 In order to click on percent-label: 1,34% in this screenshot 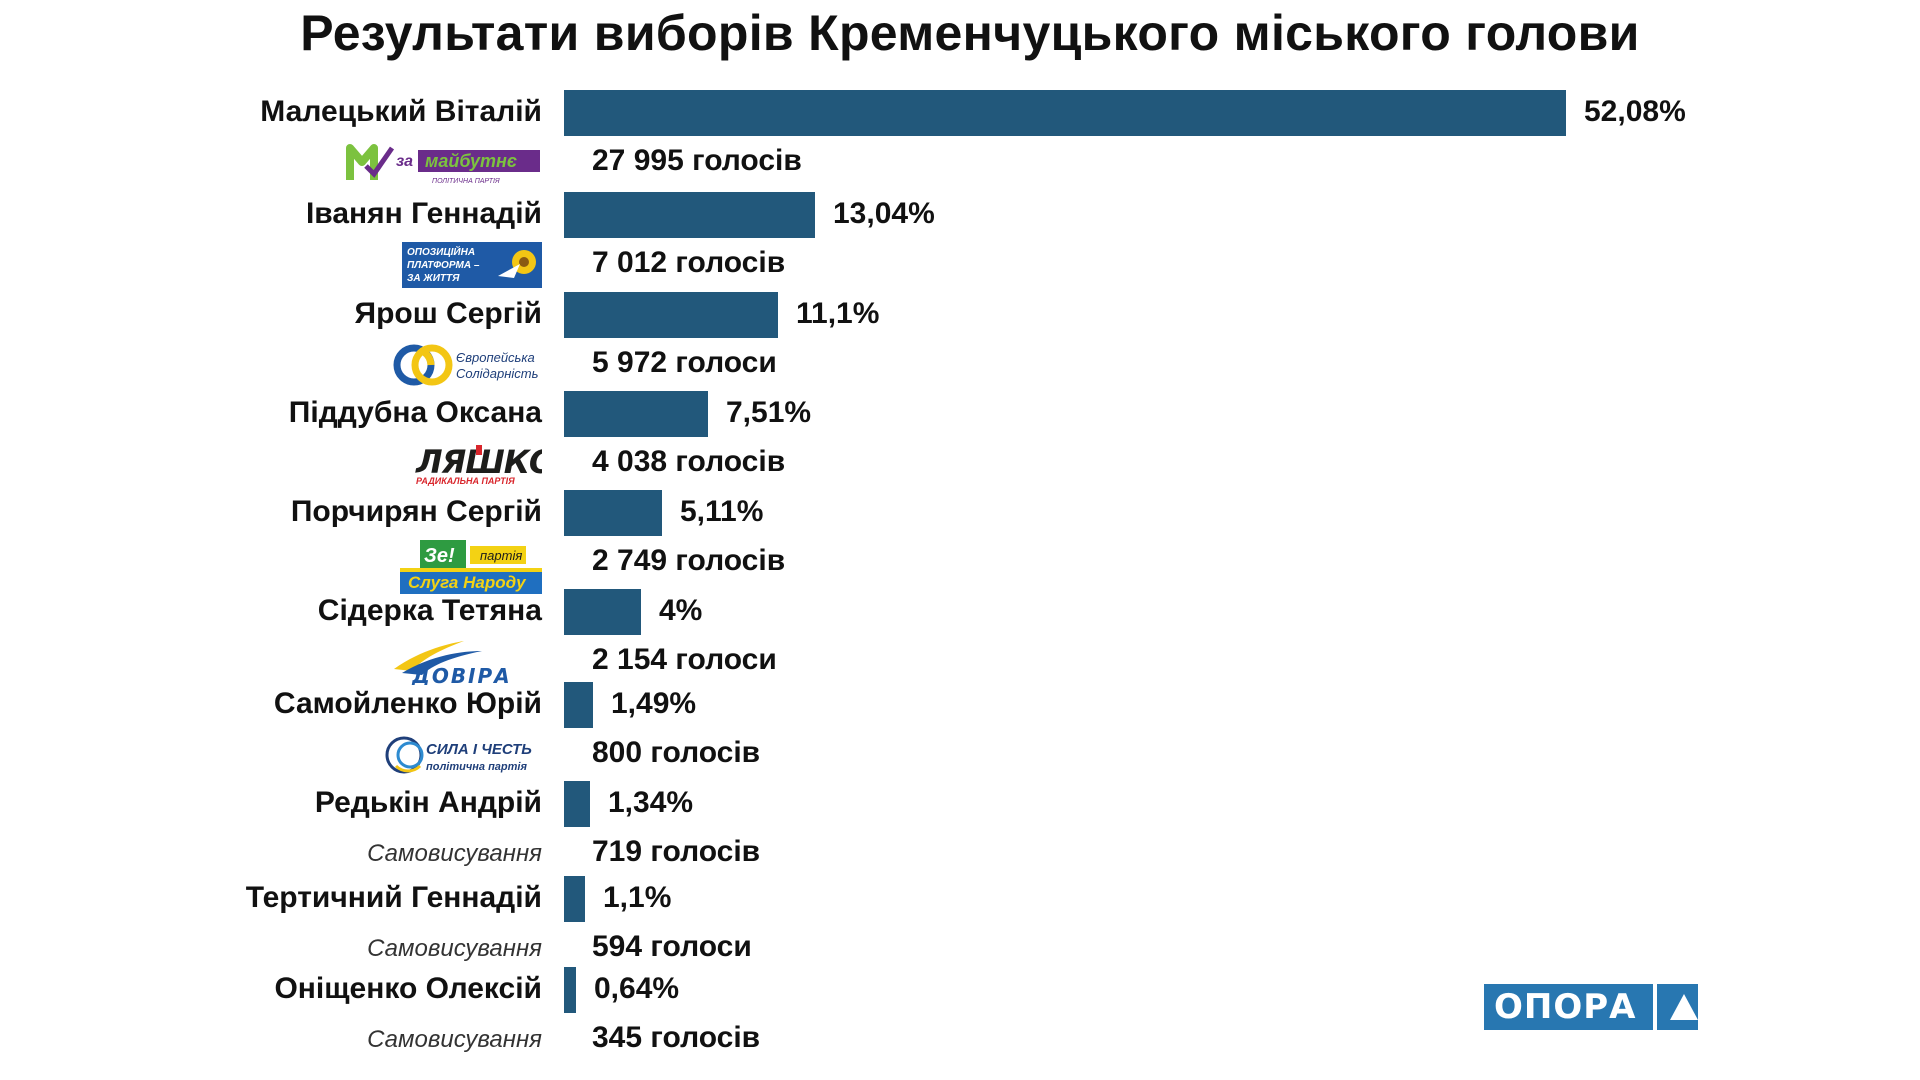, I will do `click(651, 802)`.